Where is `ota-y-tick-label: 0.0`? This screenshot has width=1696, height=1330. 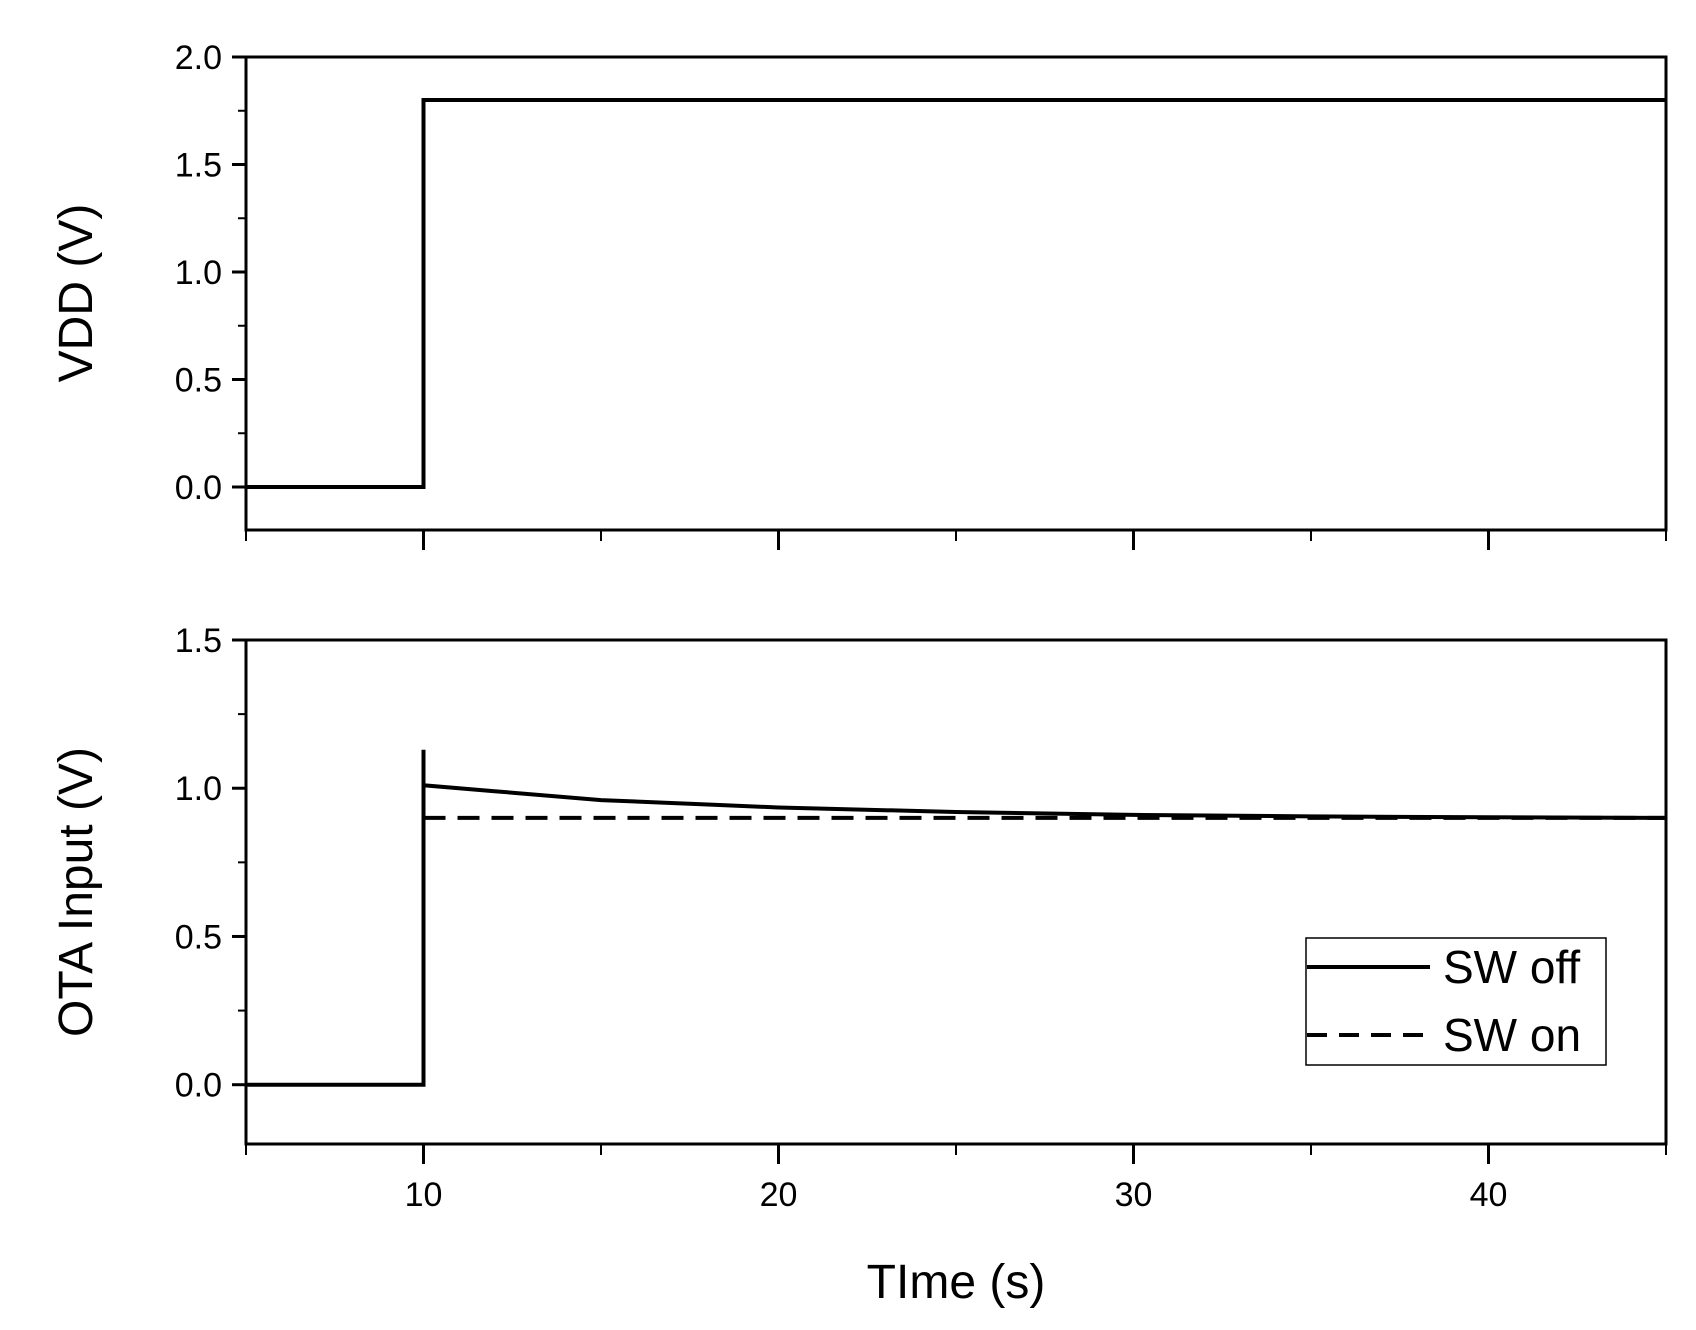
ota-y-tick-label: 0.0 is located at coordinates (198, 1086).